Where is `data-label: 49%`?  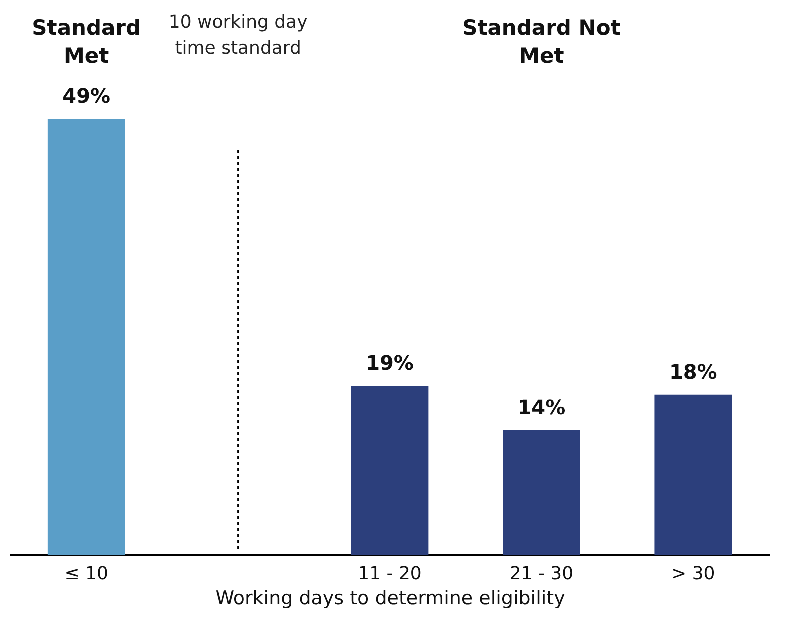 data-label: 49% is located at coordinates (86, 96).